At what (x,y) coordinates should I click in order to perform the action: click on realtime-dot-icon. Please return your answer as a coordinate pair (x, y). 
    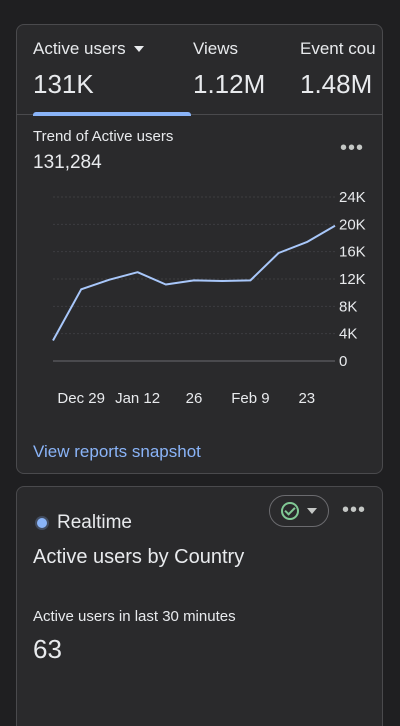
    Looking at the image, I should click on (42, 523).